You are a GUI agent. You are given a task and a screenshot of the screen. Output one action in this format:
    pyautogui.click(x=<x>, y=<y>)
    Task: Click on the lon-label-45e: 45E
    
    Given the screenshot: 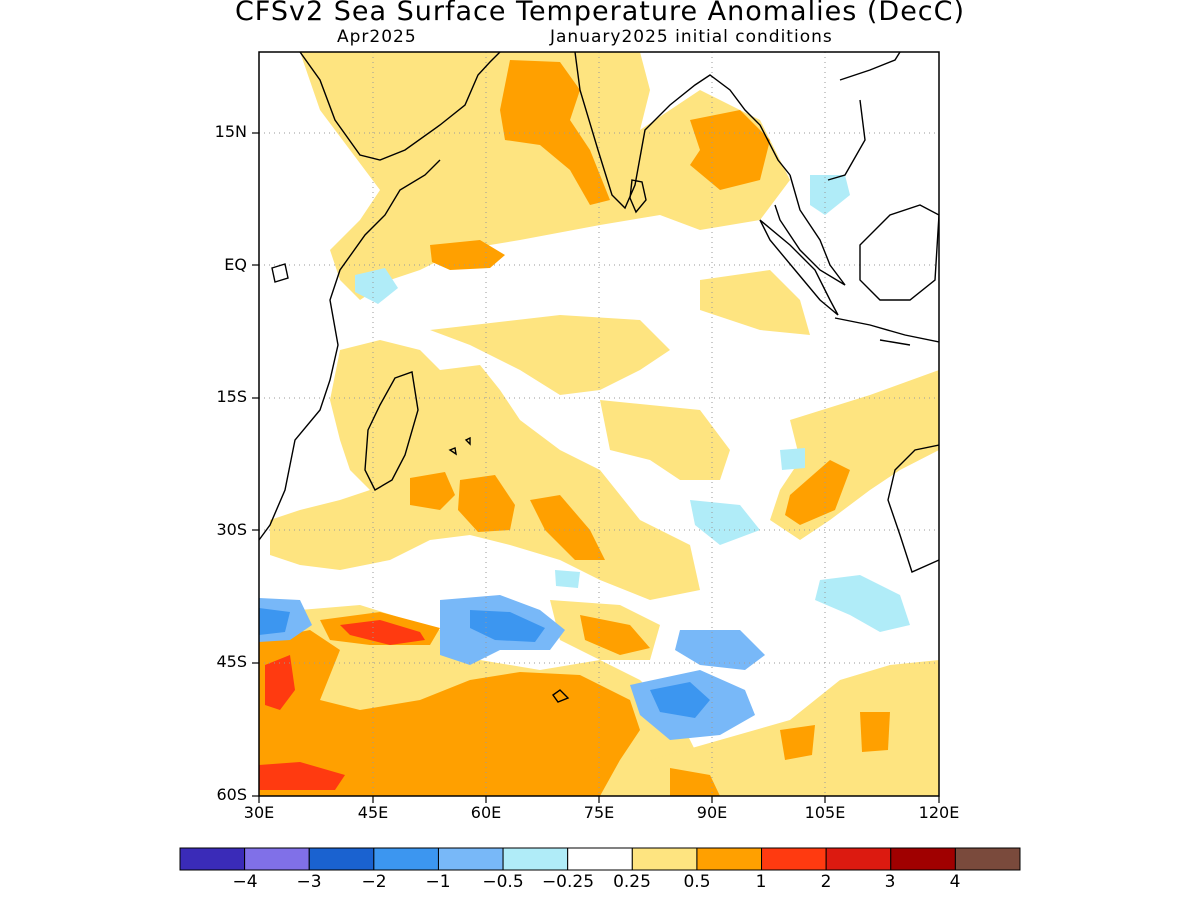 What is the action you would take?
    pyautogui.click(x=373, y=812)
    